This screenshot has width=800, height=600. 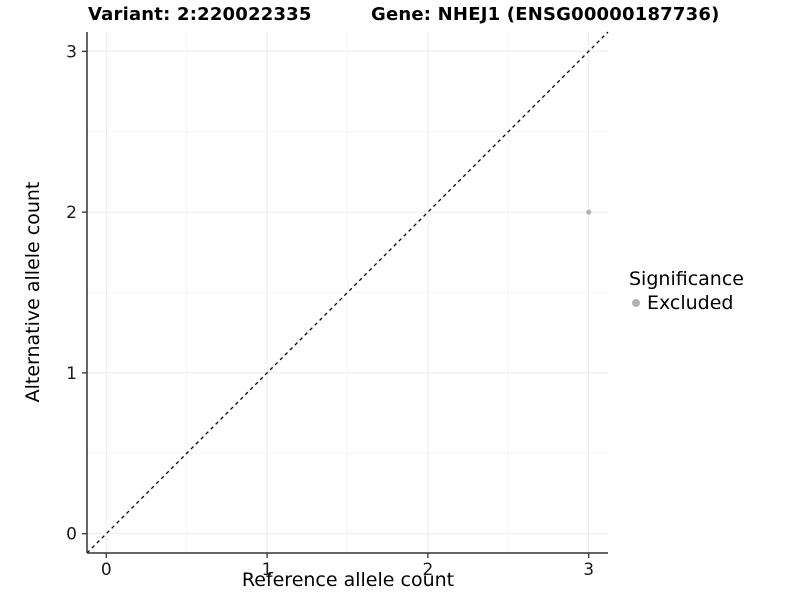 I want to click on legend-title: Significance, so click(x=686, y=279).